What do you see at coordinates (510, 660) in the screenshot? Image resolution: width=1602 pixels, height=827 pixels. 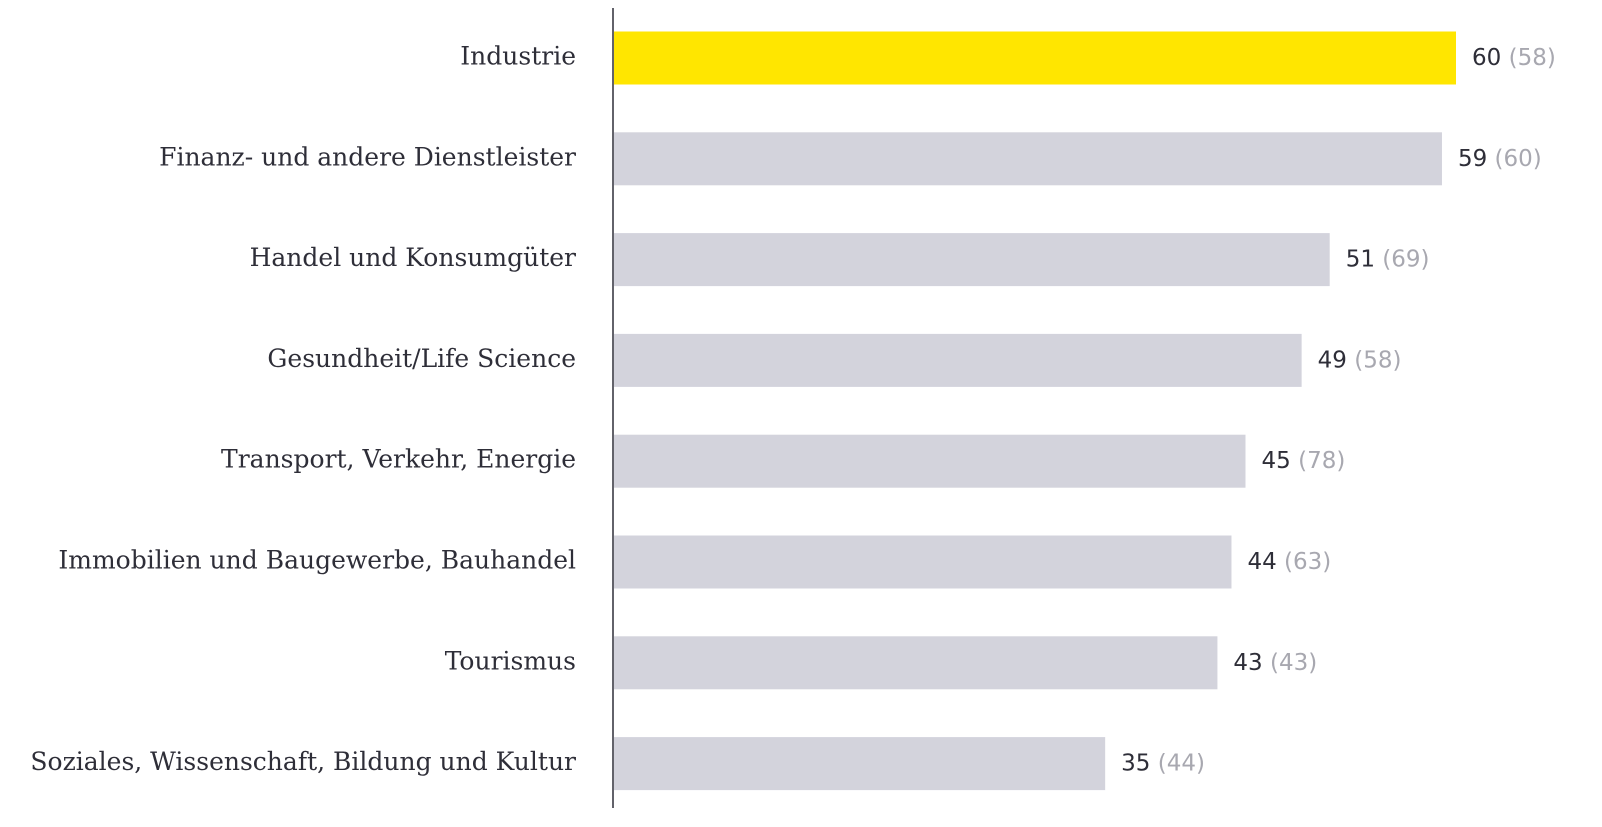 I see `category-label: Tourismus` at bounding box center [510, 660].